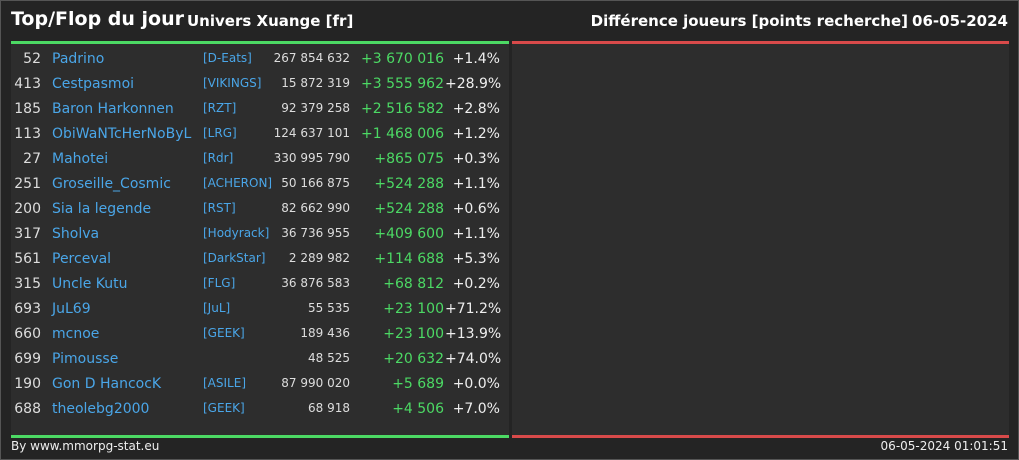 This screenshot has height=460, width=1019. I want to click on player-name: Sia la legende, so click(102, 209).